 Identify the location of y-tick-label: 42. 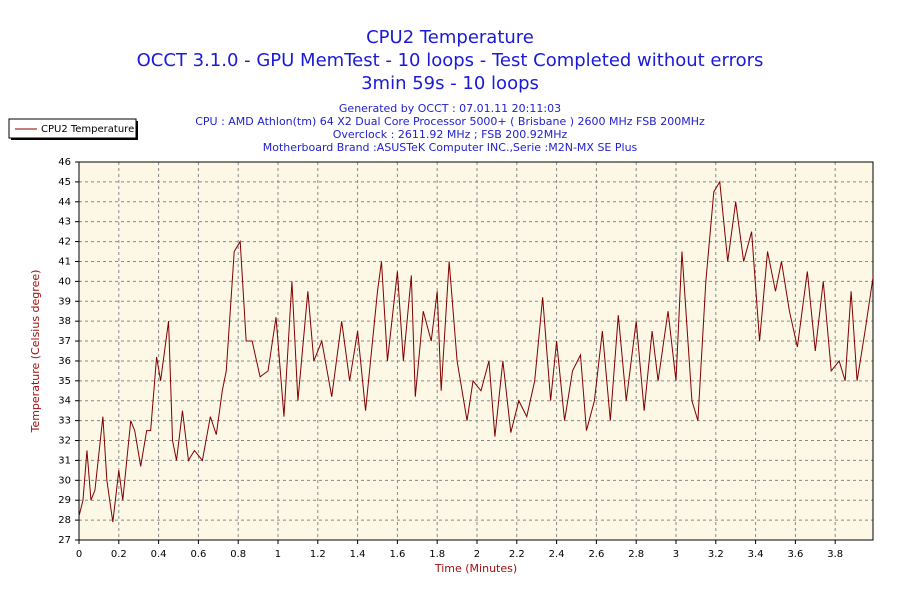
(64, 242).